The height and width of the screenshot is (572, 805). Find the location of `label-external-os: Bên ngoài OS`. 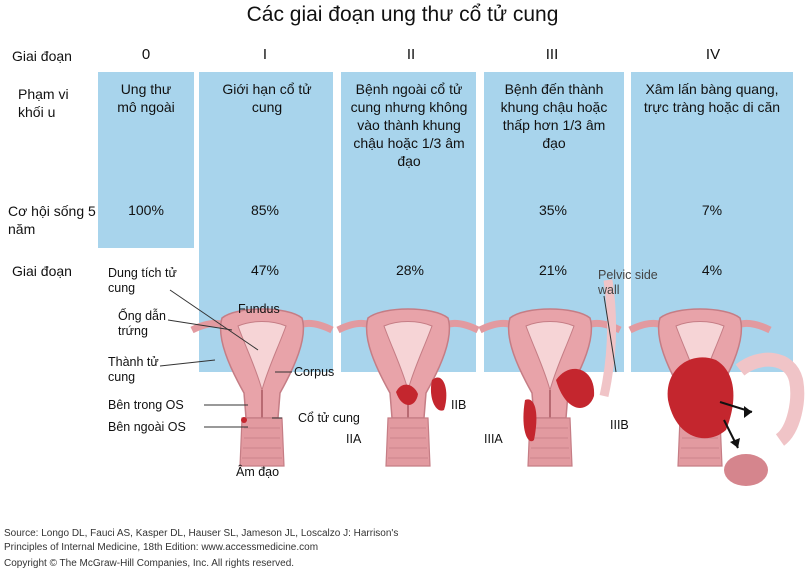

label-external-os: Bên ngoài OS is located at coordinates (147, 427).